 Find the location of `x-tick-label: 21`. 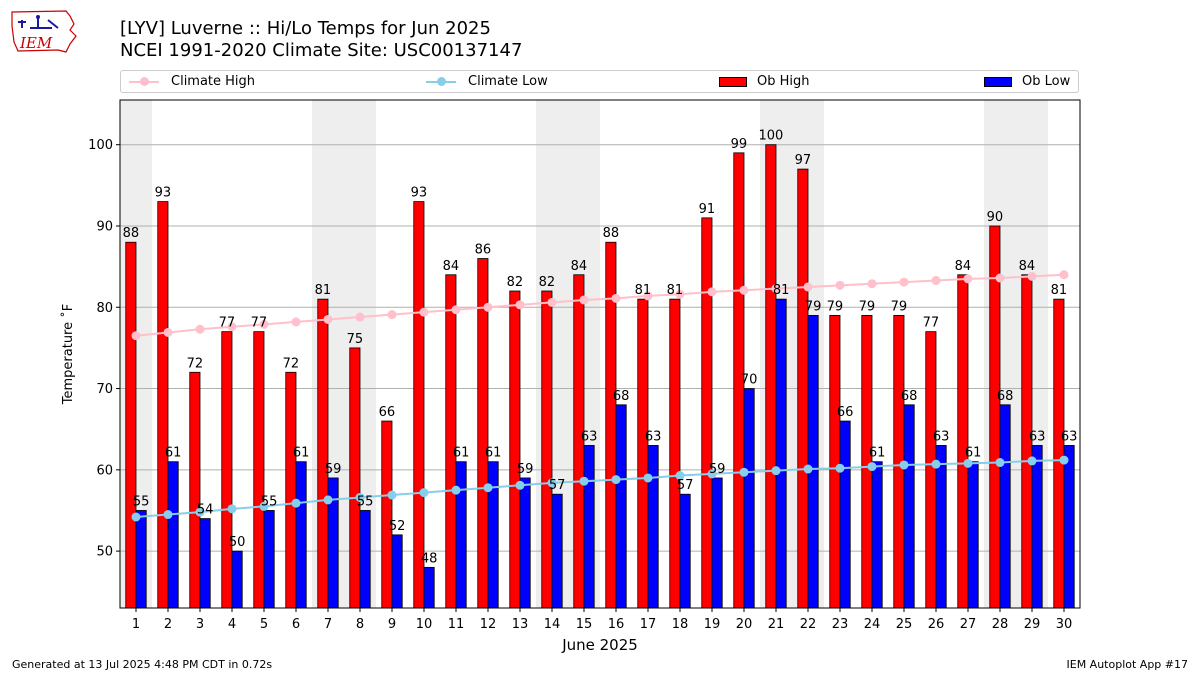

x-tick-label: 21 is located at coordinates (776, 624).